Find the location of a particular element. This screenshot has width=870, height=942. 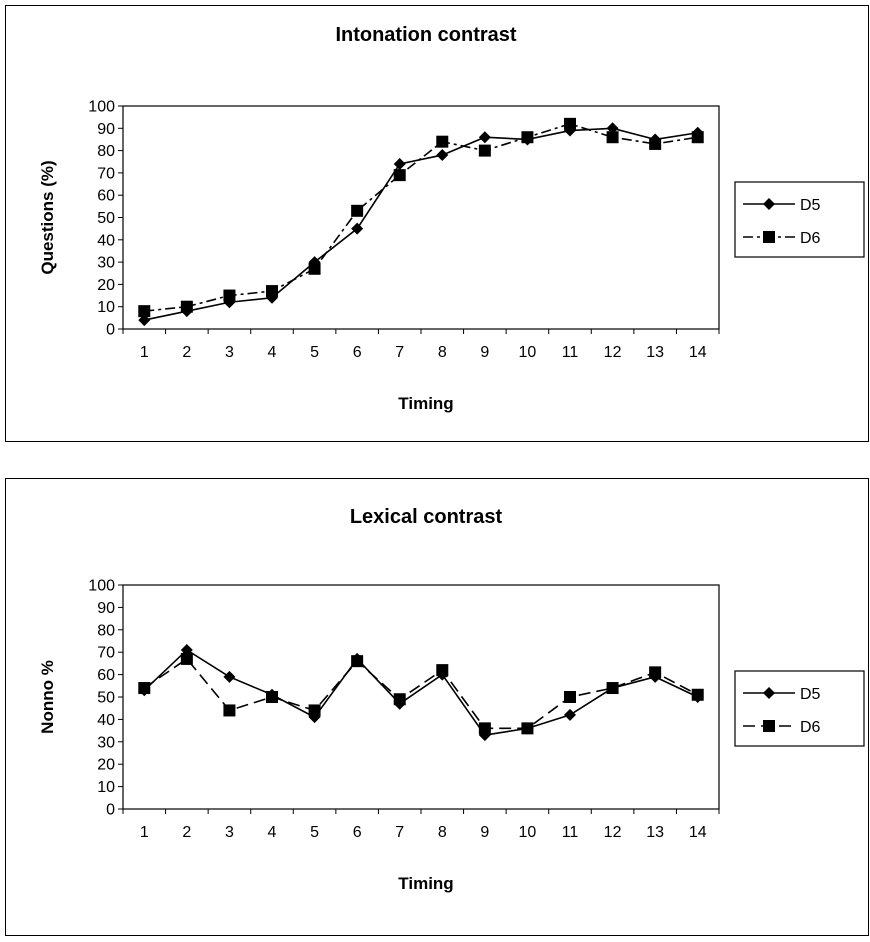

x-axis-title: Timing is located at coordinates (425, 883).